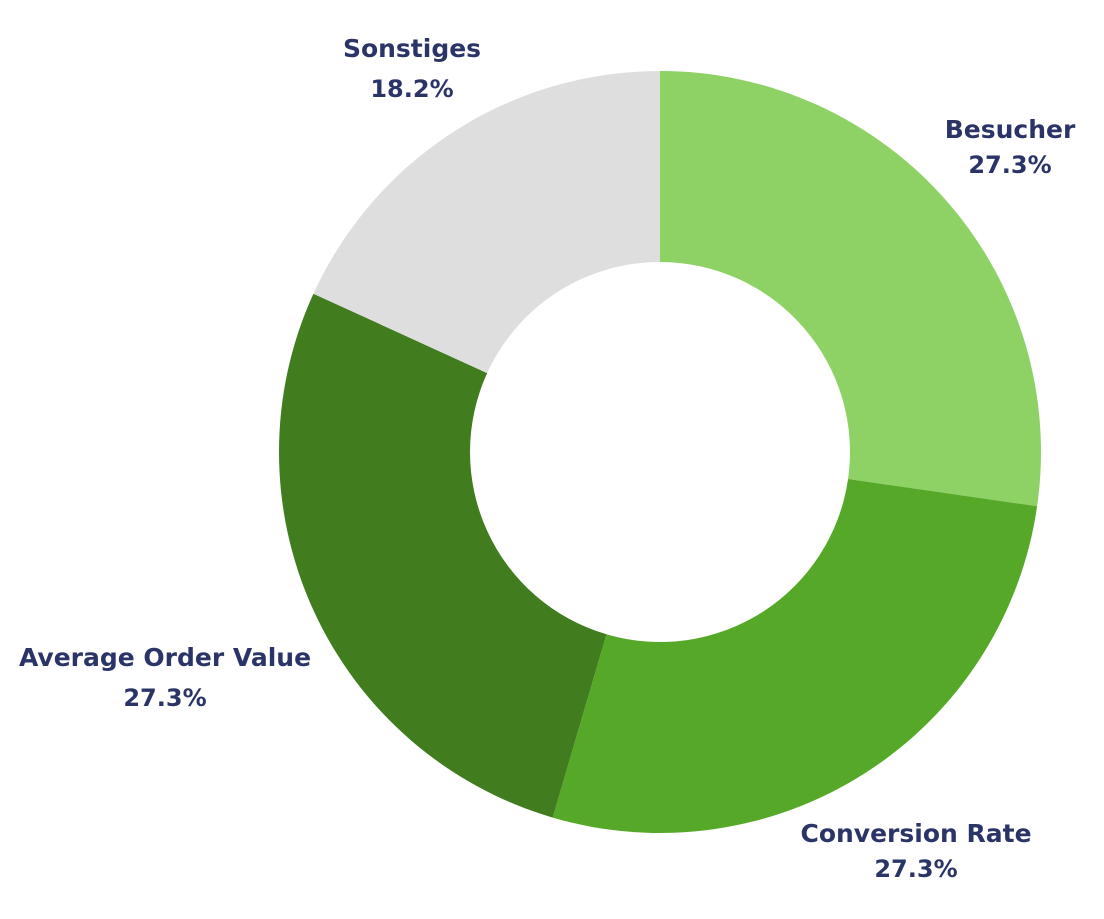 The image size is (1104, 919). Describe the element at coordinates (164, 698) in the screenshot. I see `slice-value-average-order-value: 27.3%` at that location.